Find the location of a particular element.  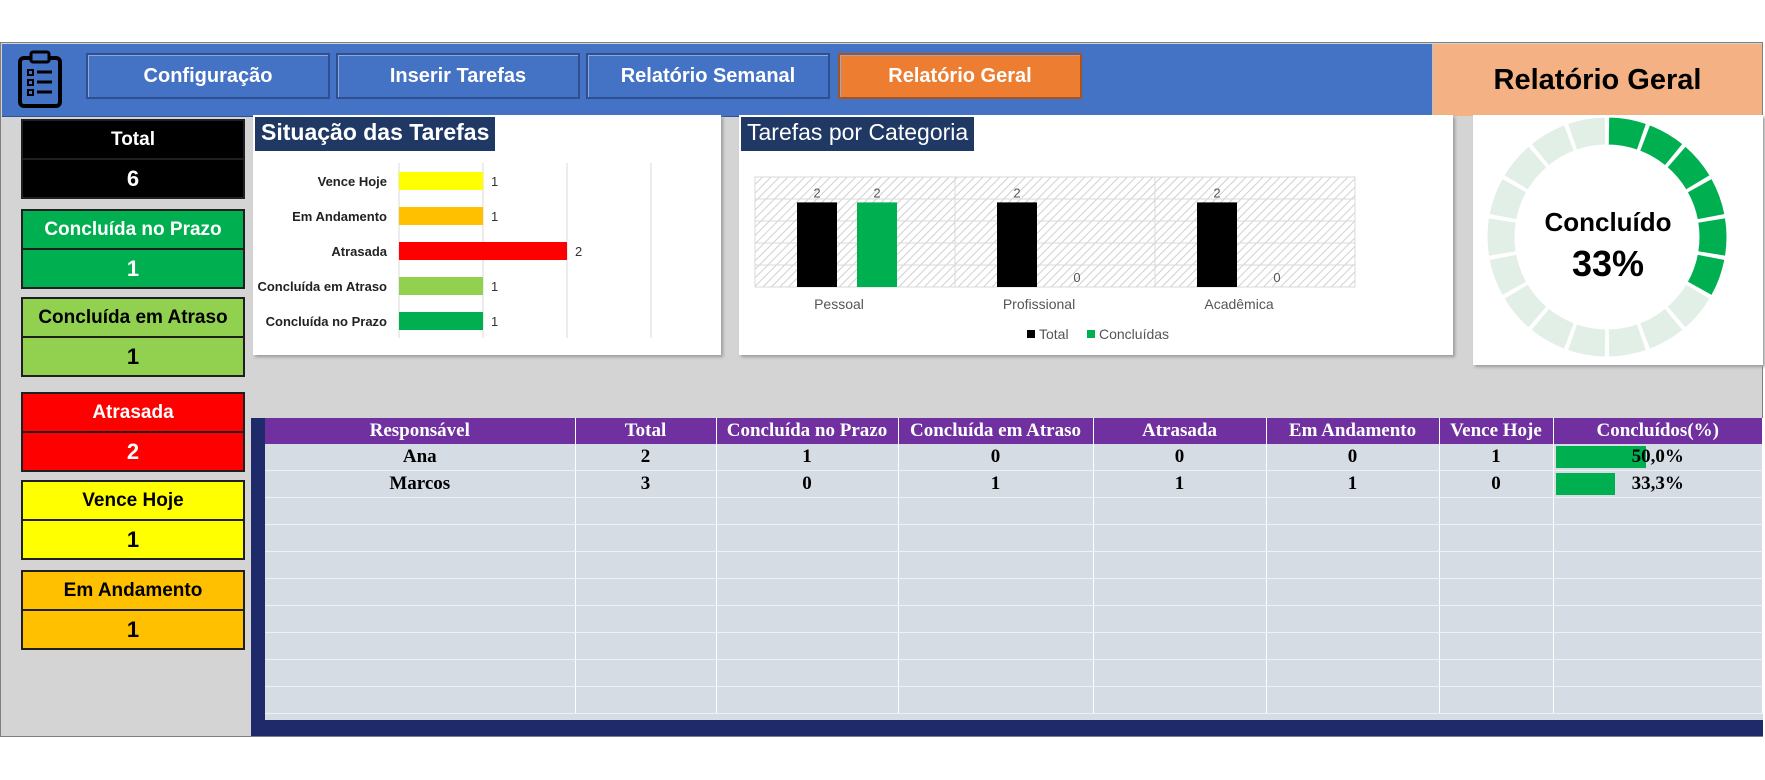

kpi-label: Vence Hoje is located at coordinates (133, 501).